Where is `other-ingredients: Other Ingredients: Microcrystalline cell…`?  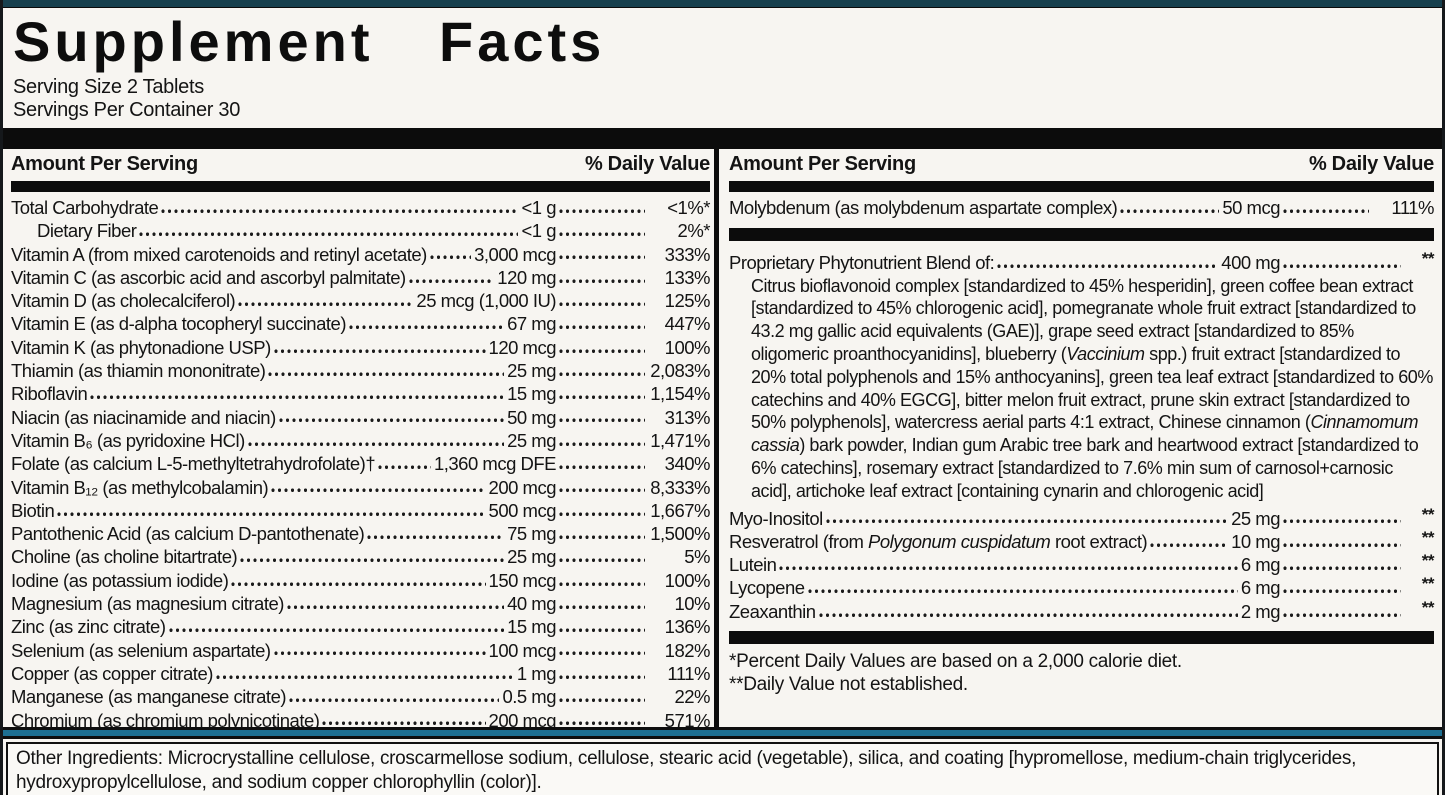 other-ingredients: Other Ingredients: Microcrystalline cell… is located at coordinates (722, 768).